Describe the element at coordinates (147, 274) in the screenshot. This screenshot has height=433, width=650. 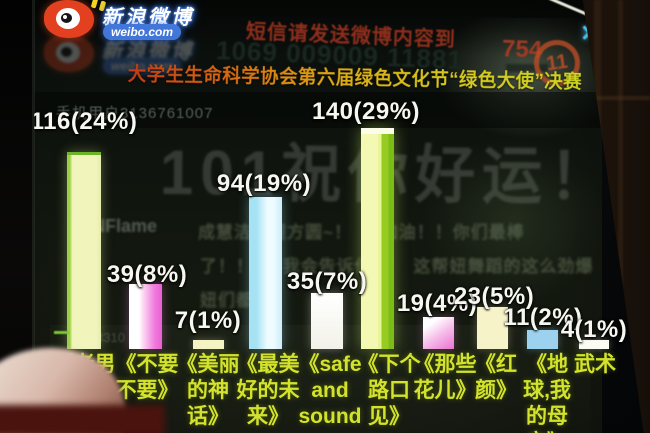
I see `bar-value-label: 39(8%)` at that location.